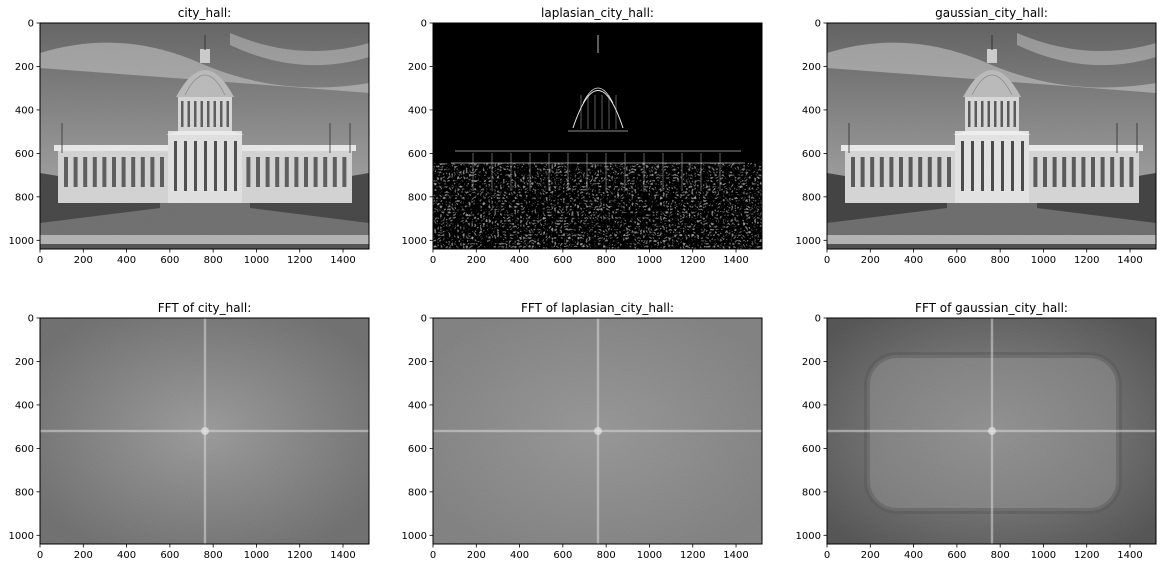  What do you see at coordinates (597, 13) in the screenshot?
I see `subplot-title: laplasian_city_hall:` at bounding box center [597, 13].